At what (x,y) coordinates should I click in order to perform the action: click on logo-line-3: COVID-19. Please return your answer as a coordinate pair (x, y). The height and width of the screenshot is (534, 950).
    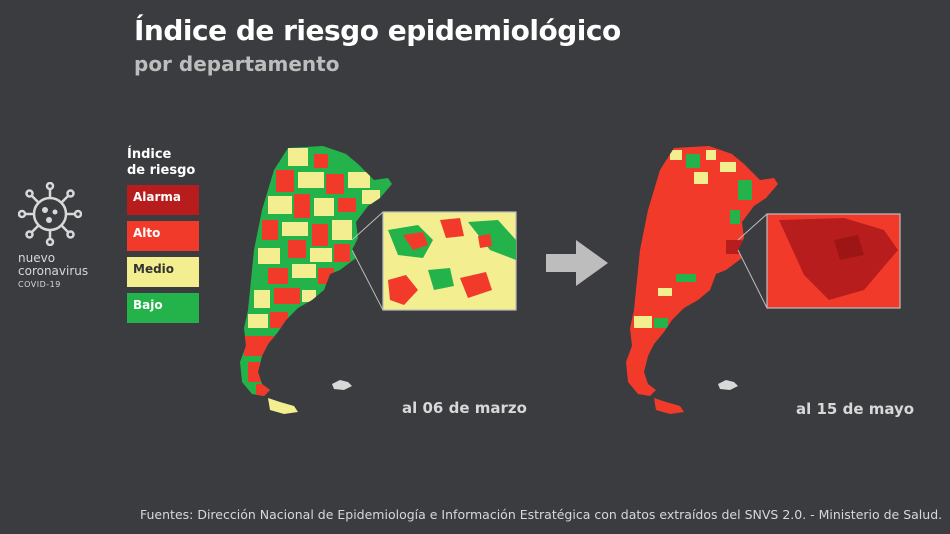
    Looking at the image, I should click on (39, 284).